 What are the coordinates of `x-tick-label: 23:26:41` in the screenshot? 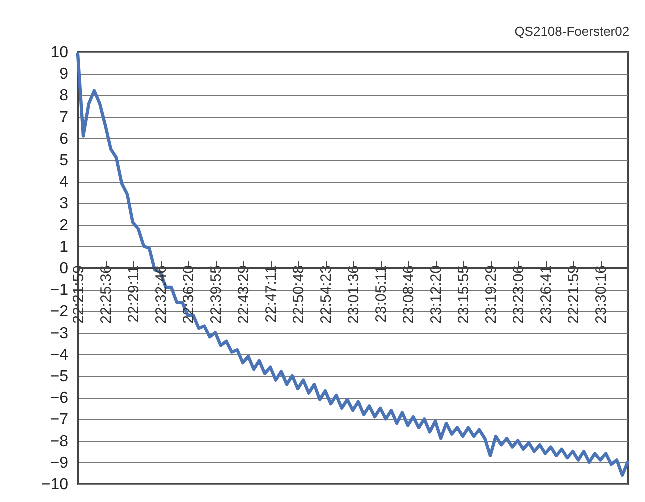 It's located at (546, 295).